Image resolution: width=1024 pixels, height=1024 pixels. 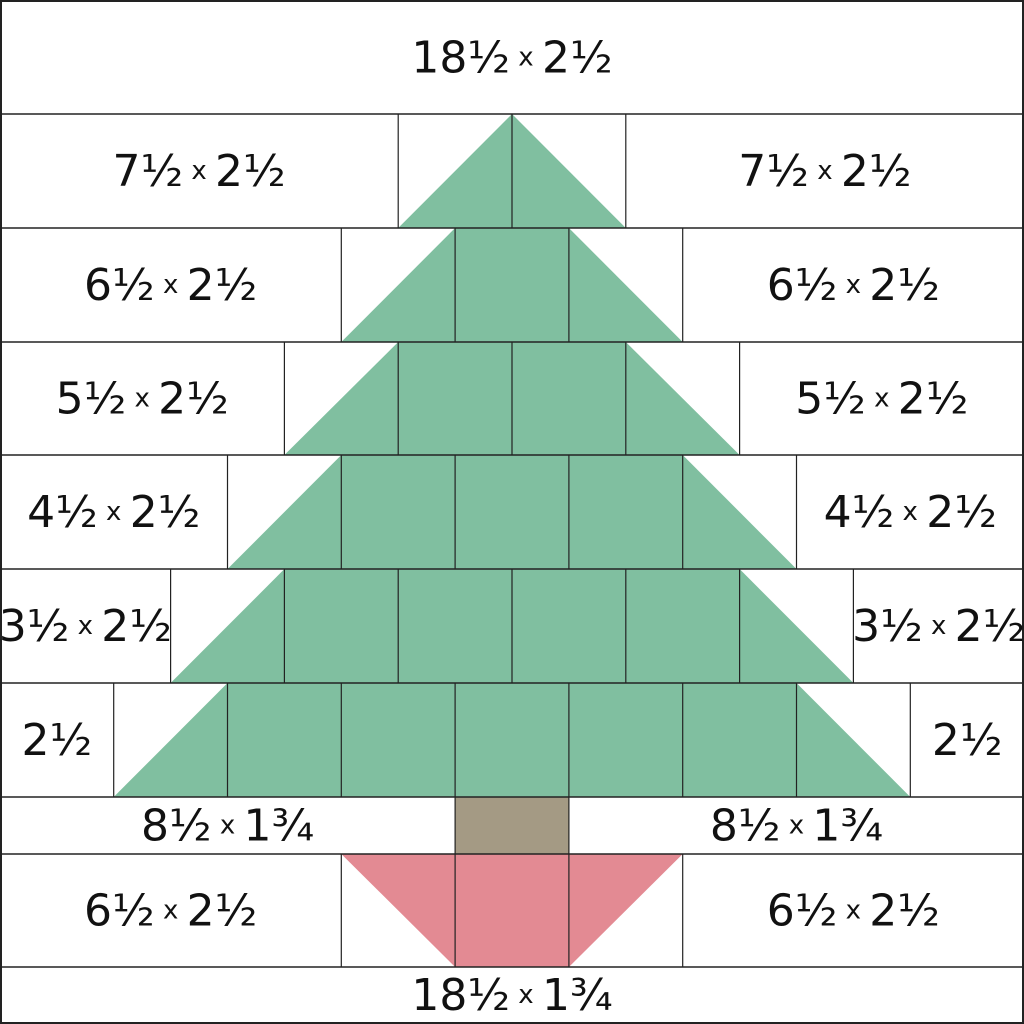 What do you see at coordinates (512, 910) in the screenshot?
I see `pot` at bounding box center [512, 910].